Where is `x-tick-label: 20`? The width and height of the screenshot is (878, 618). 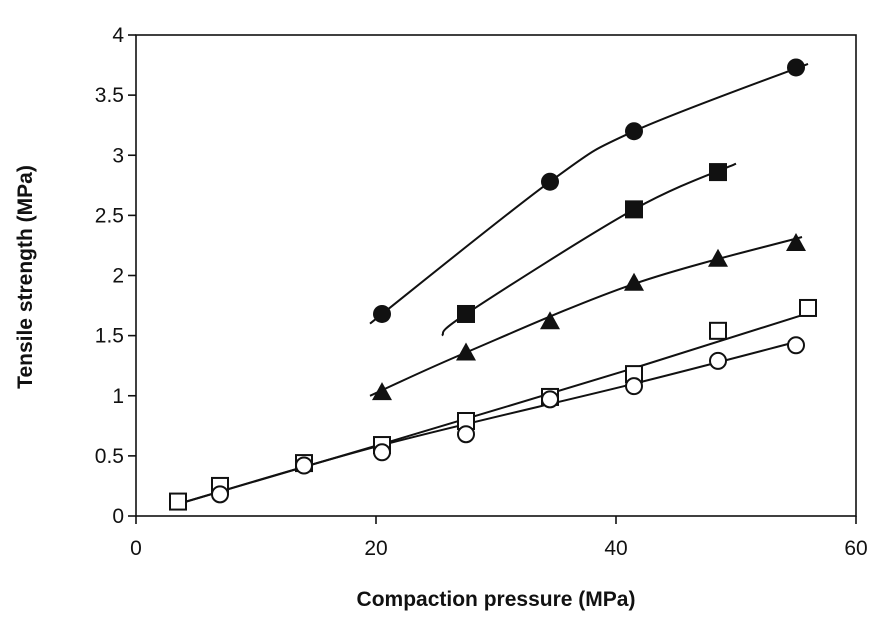 x-tick-label: 20 is located at coordinates (375, 548).